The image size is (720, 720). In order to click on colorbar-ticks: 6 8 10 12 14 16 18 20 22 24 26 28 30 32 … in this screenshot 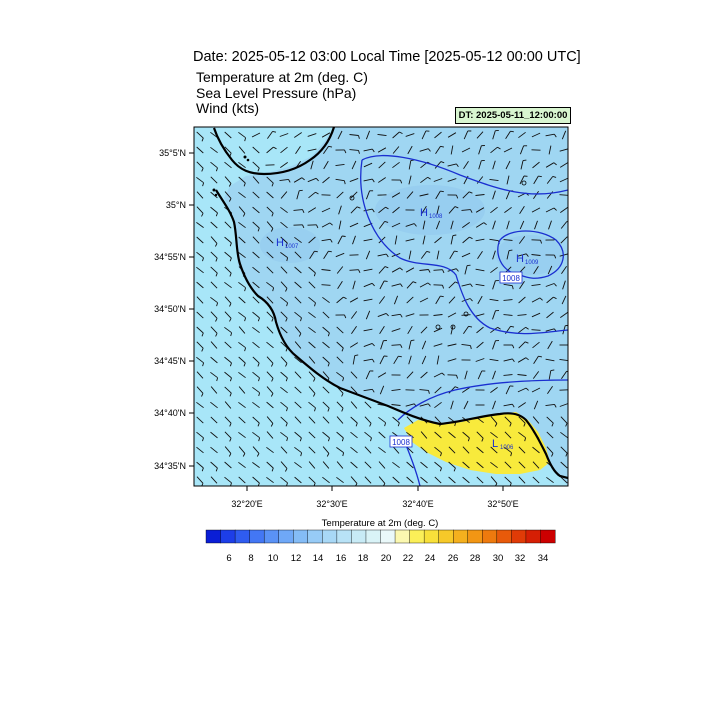, I will do `click(387, 558)`.